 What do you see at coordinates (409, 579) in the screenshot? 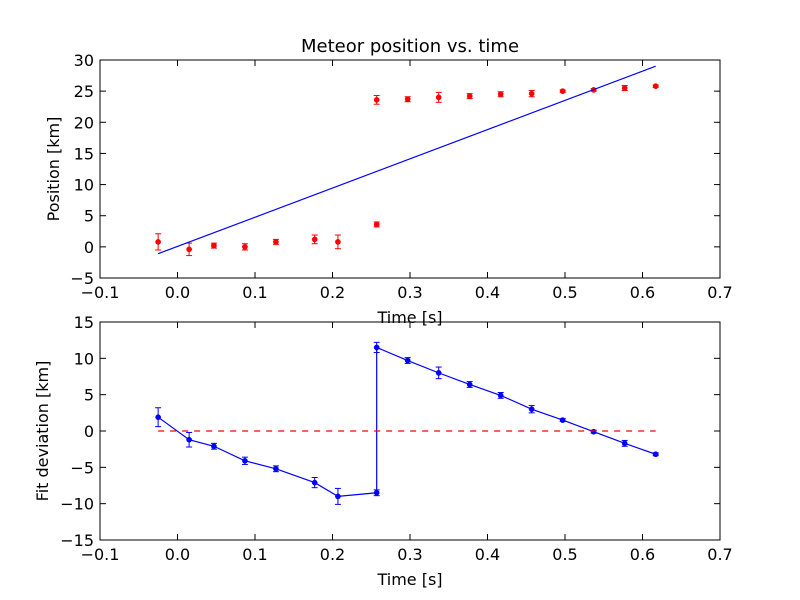
I see `x-axis-label: Time [s]` at bounding box center [409, 579].